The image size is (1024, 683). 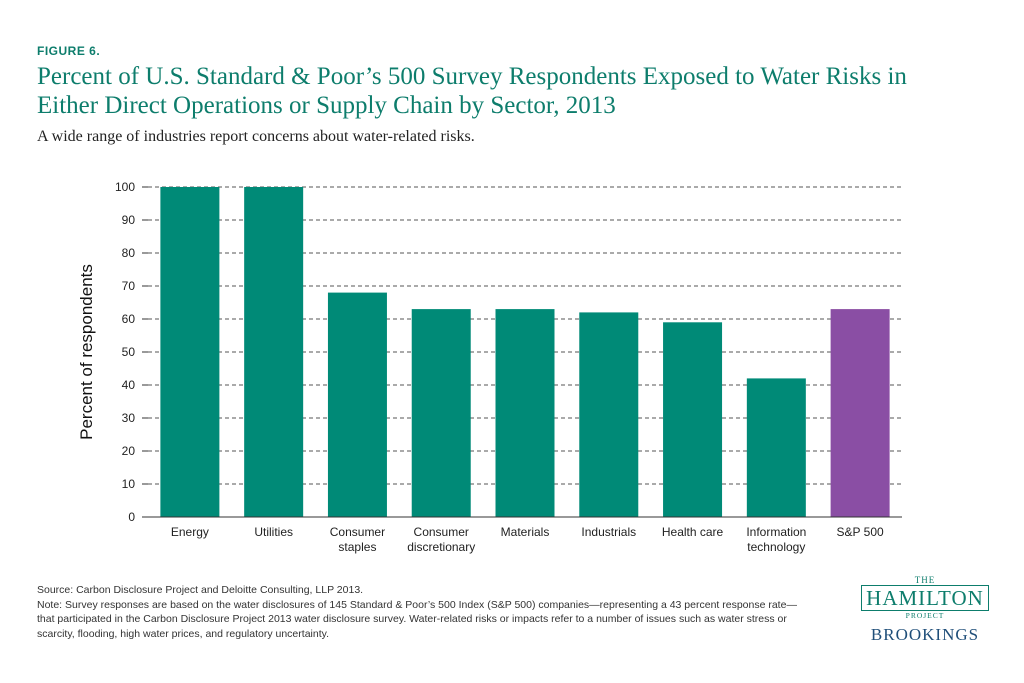 What do you see at coordinates (129, 319) in the screenshot?
I see `y-tick-label: 60` at bounding box center [129, 319].